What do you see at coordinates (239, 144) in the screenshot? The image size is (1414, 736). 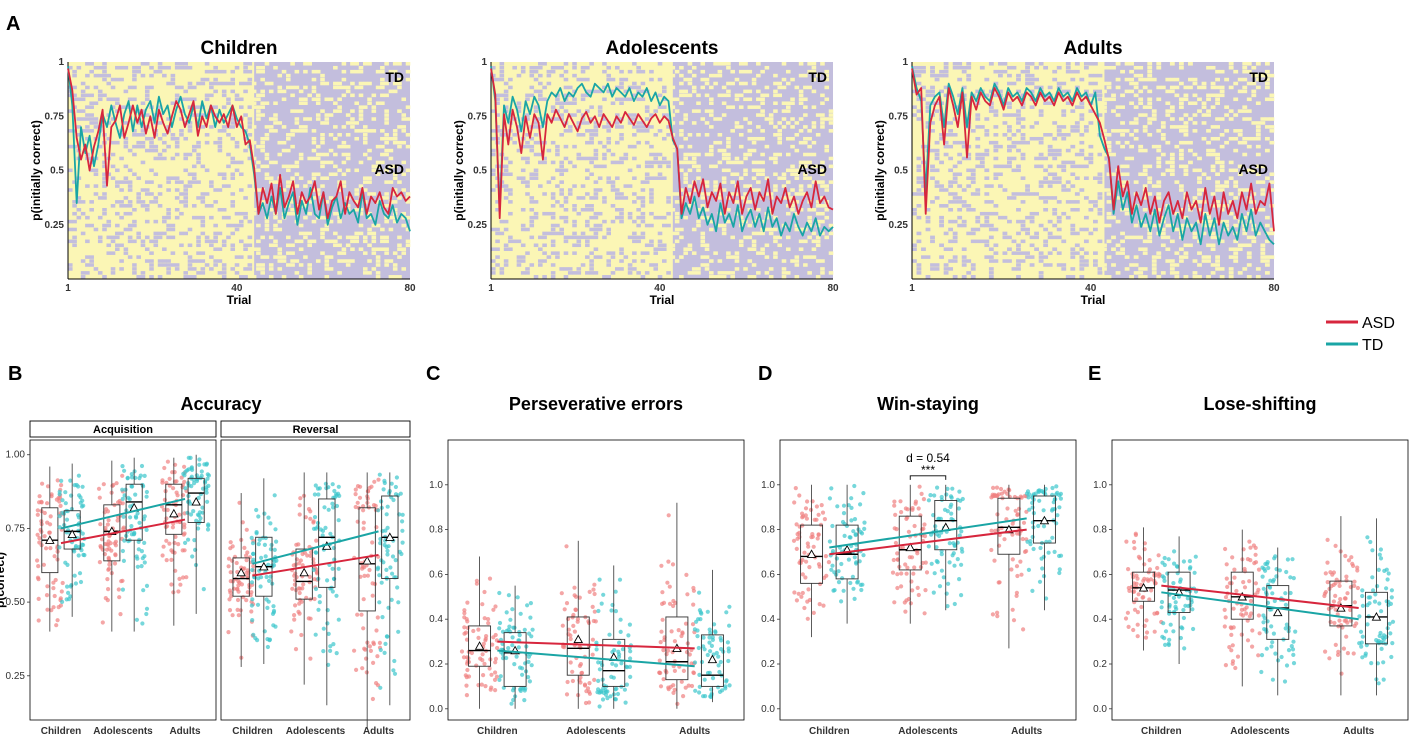 I see `series-line-asd` at bounding box center [239, 144].